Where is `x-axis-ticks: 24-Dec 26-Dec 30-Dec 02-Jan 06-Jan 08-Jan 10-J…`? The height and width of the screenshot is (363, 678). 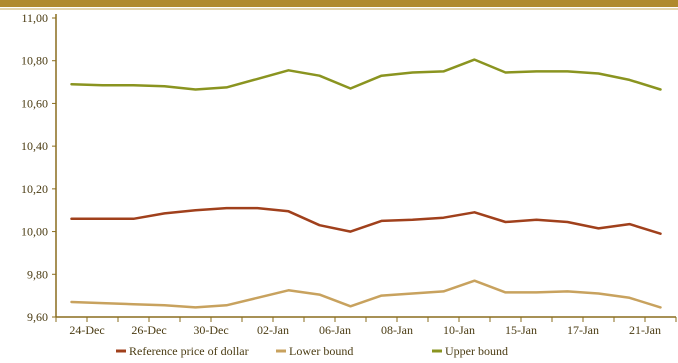 x-axis-ticks: 24-Dec 26-Dec 30-Dec 02-Jan 06-Jan 08-Jan 10-J… is located at coordinates (366, 327).